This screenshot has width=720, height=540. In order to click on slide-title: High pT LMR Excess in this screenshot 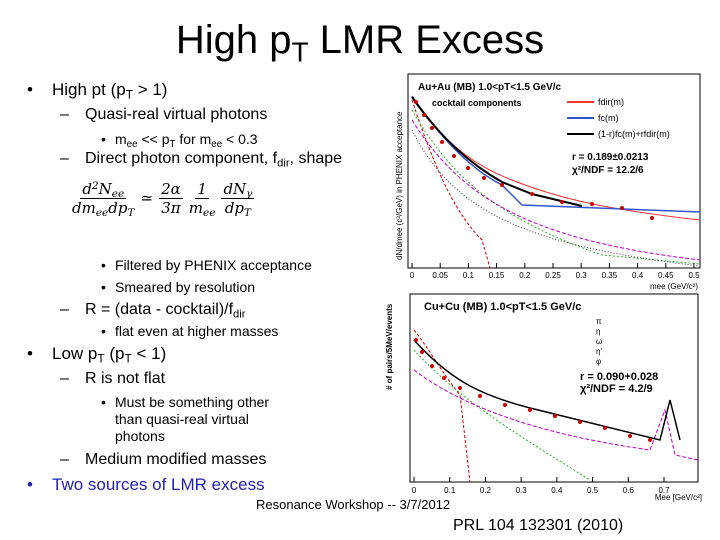, I will do `click(360, 42)`.